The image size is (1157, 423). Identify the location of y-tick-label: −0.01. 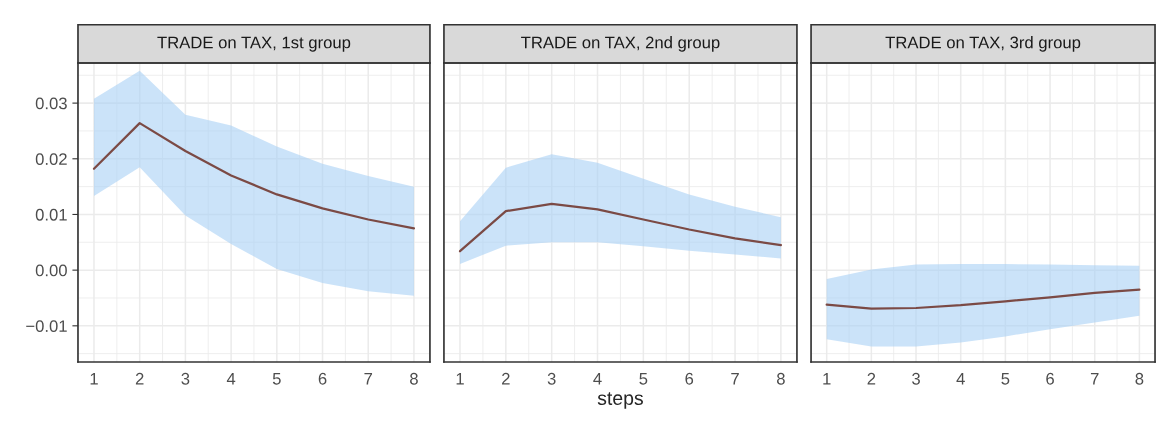
(46, 326).